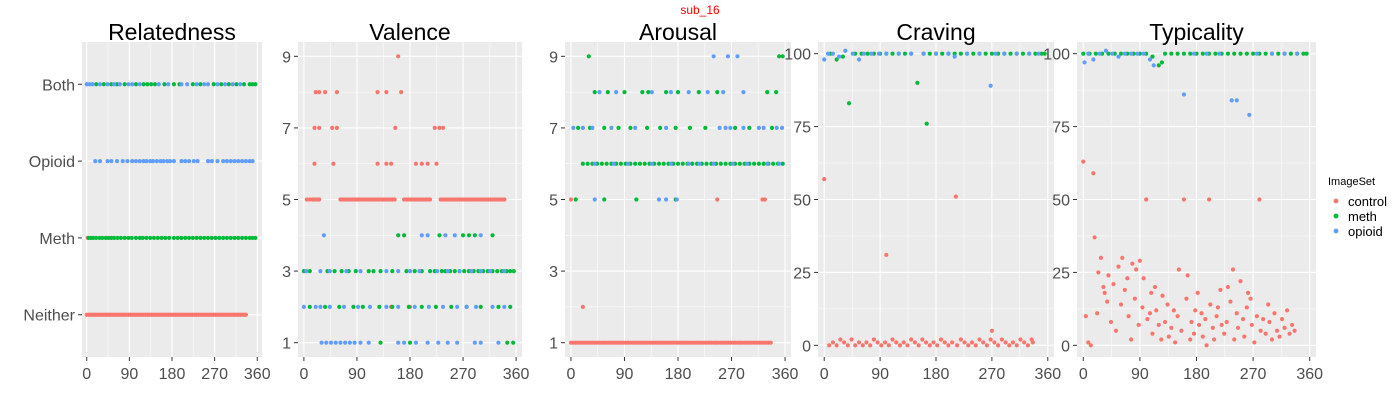 The width and height of the screenshot is (1400, 405). What do you see at coordinates (286, 201) in the screenshot?
I see `y-tick-label: 5` at bounding box center [286, 201].